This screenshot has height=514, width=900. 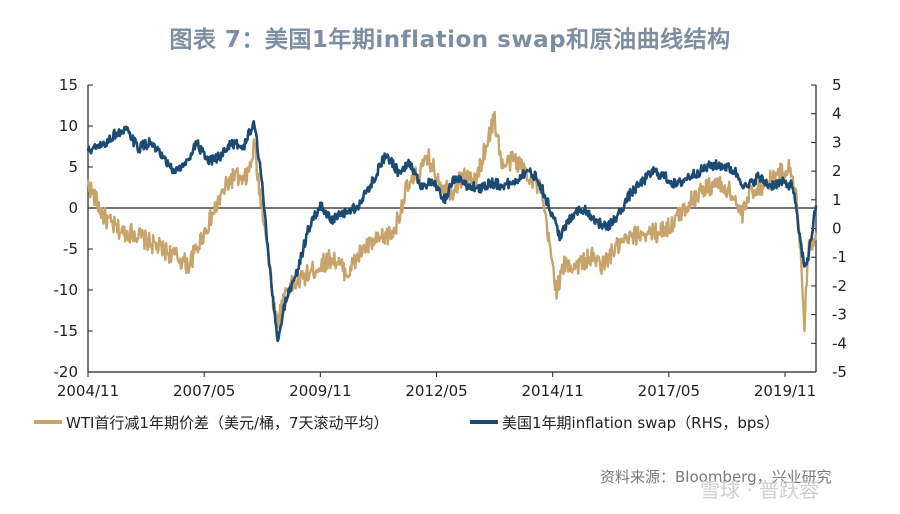 I want to click on x-tick-label: 2019/11, so click(x=785, y=391).